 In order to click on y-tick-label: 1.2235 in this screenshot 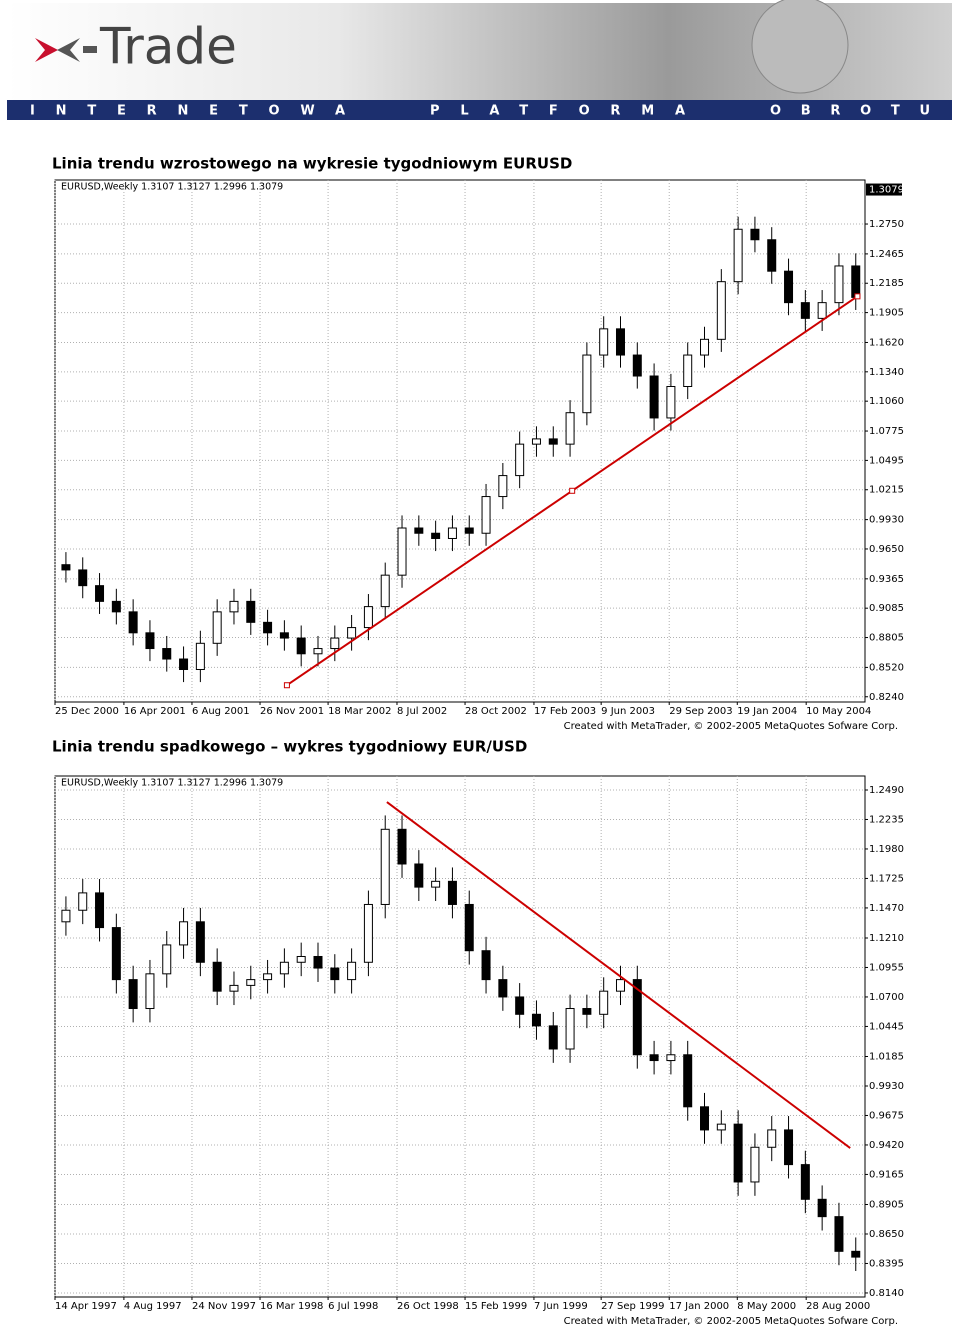, I will do `click(886, 819)`.